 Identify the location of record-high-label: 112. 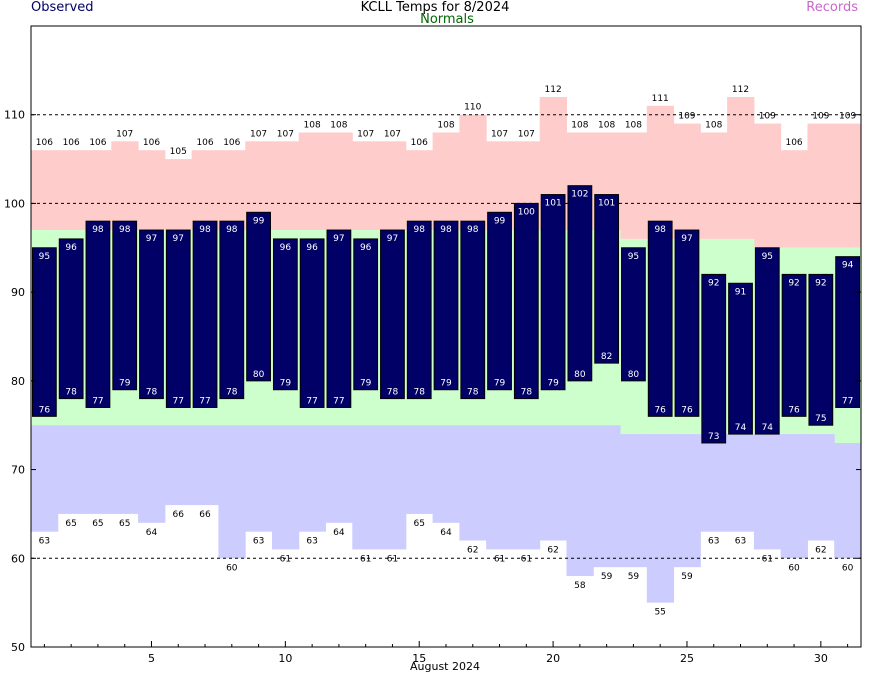
(553, 90).